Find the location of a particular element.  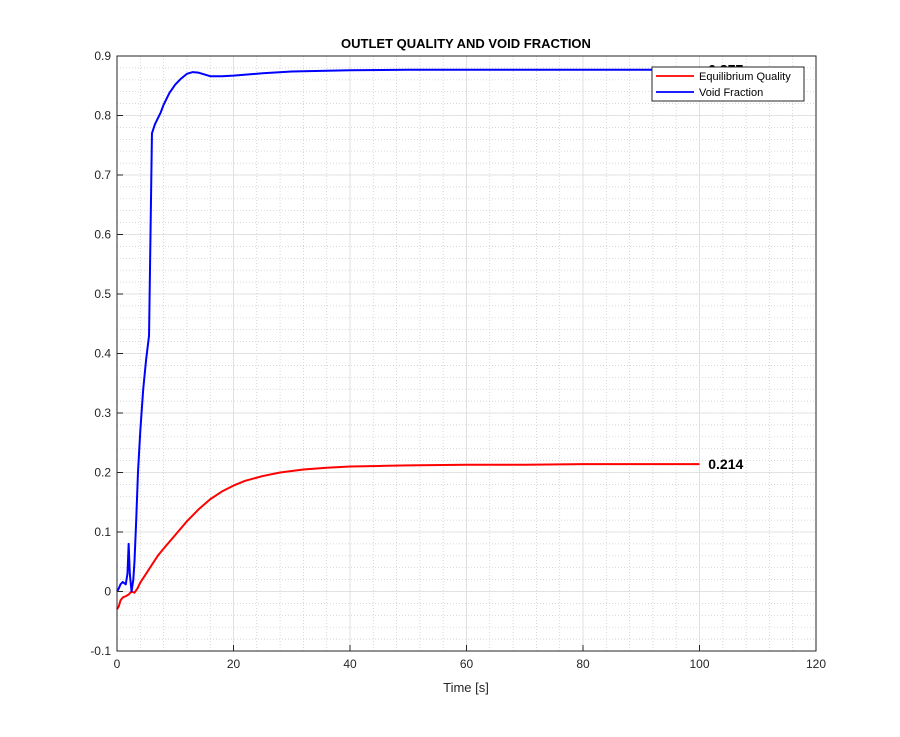

y-tick-label: 0.3 is located at coordinates (102, 413).